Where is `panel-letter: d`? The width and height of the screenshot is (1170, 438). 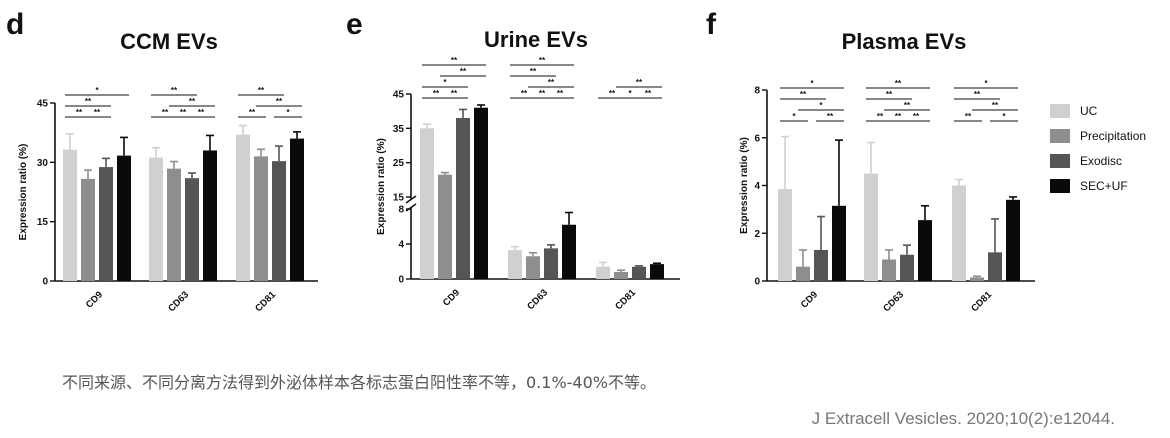
panel-letter: d is located at coordinates (15, 24).